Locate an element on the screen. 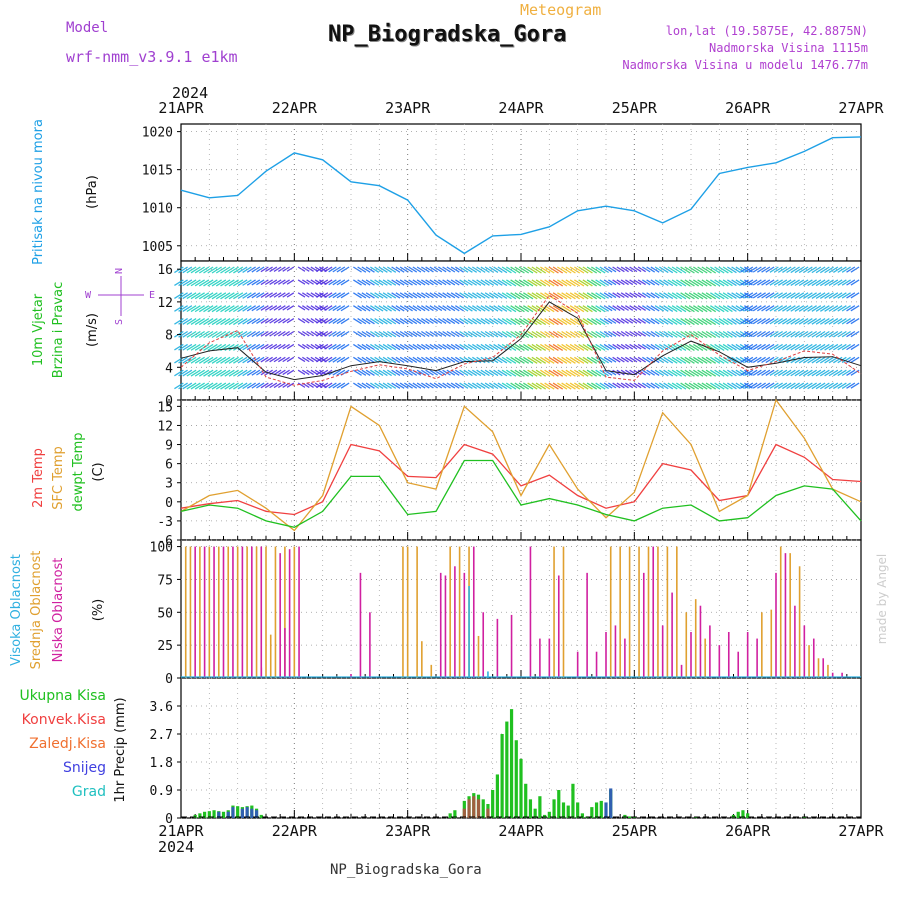  cloud-side-label-1: Visoka Oblacnost is located at coordinates (16, 610).